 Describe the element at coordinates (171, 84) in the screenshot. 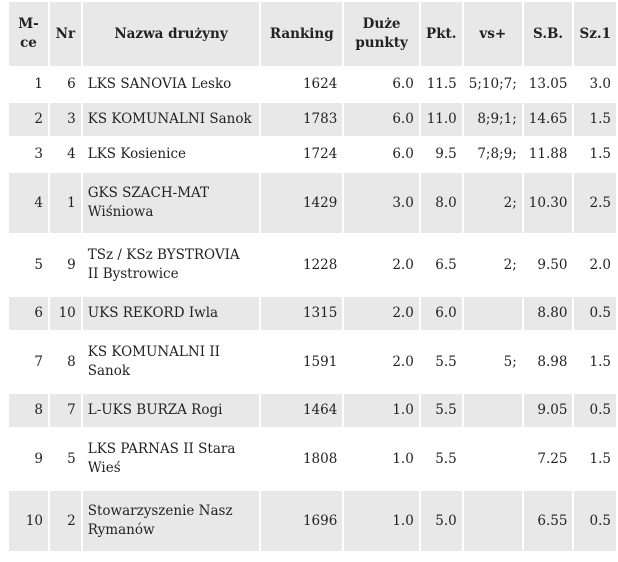

I see `team-name-cell: LKS SANOVIA Lesko` at that location.